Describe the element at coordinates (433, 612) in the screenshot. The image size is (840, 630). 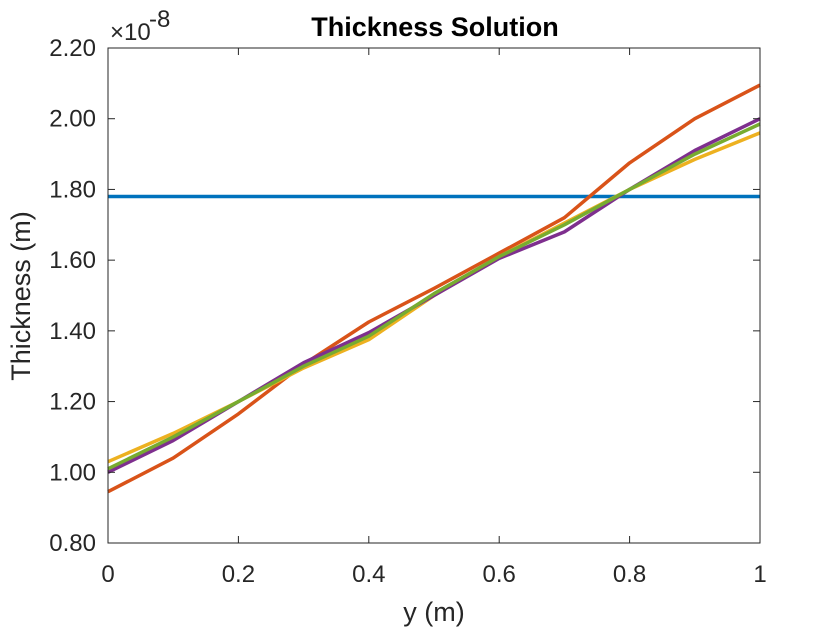
I see `x-axis-label: y (m)` at that location.